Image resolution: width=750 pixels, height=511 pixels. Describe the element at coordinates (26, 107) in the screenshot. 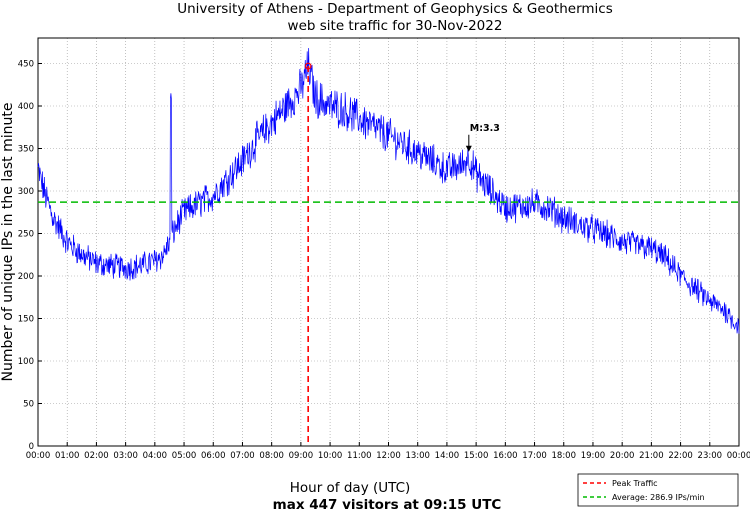

I see `y-tick-label: 400` at that location.